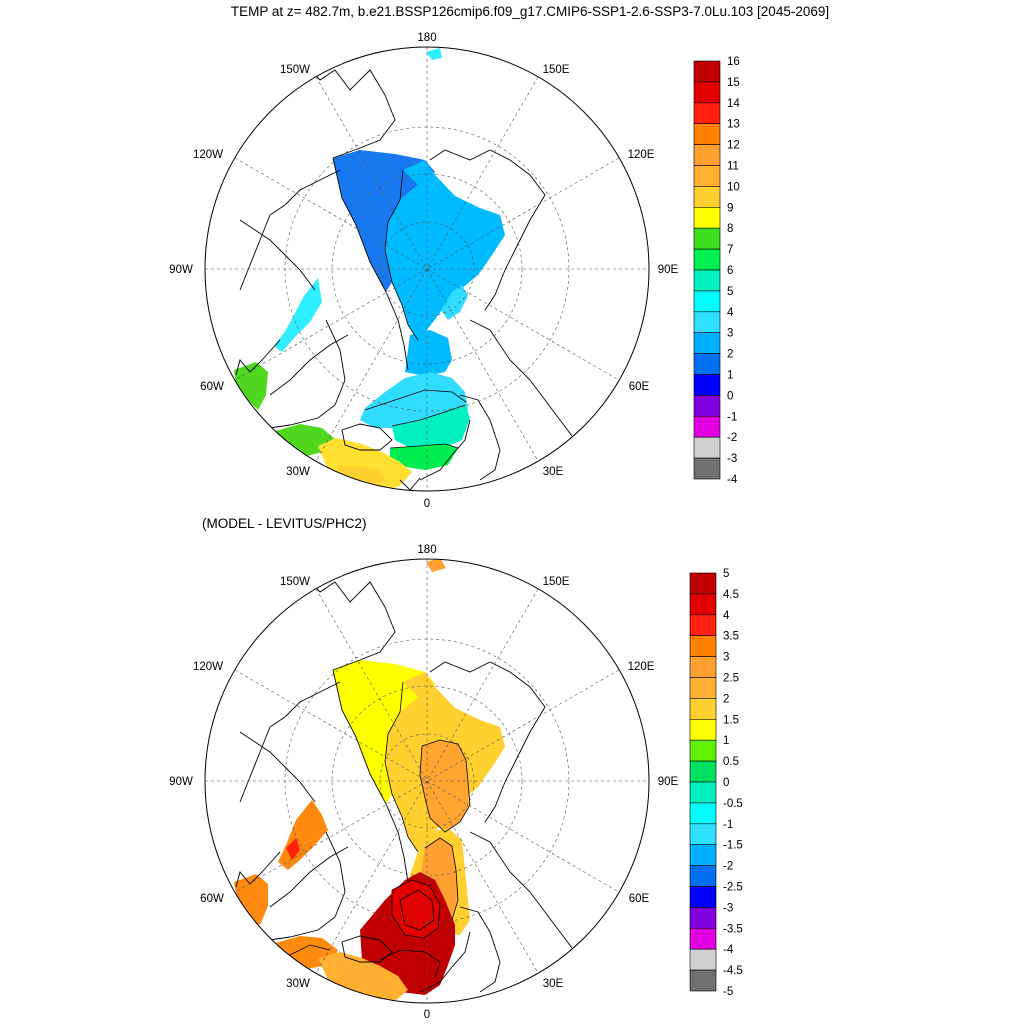 This screenshot has width=1024, height=1029. Describe the element at coordinates (733, 804) in the screenshot. I see `colorbar-tick-label: -0.5` at that location.